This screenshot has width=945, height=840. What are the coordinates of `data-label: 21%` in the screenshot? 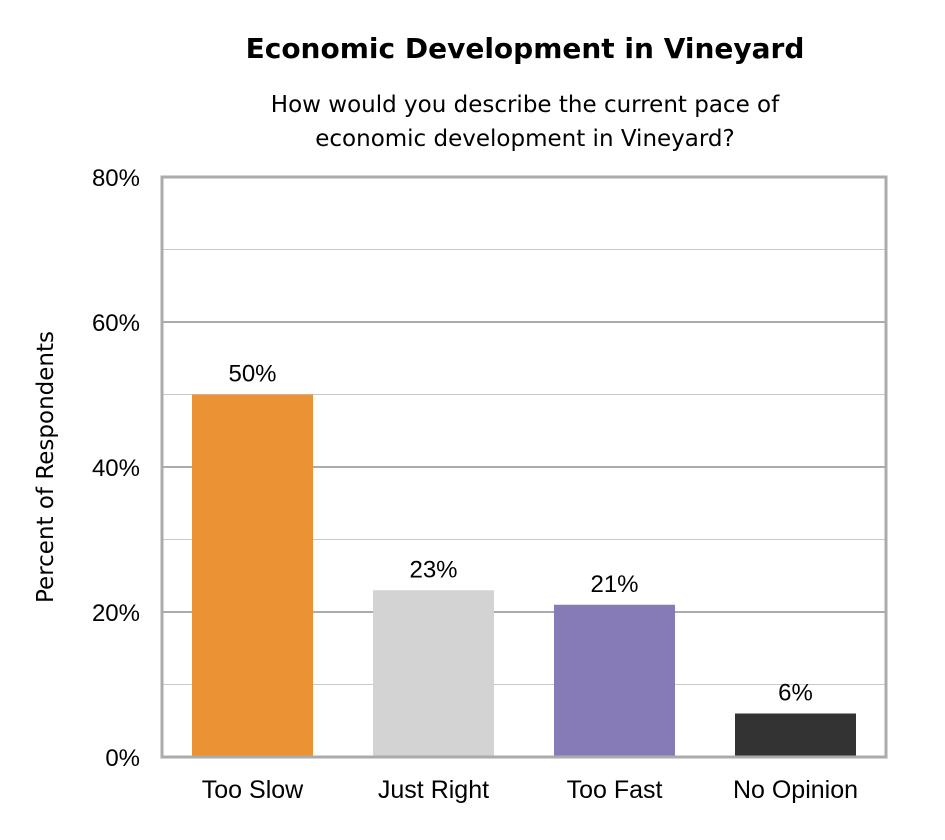 It's located at (614, 584).